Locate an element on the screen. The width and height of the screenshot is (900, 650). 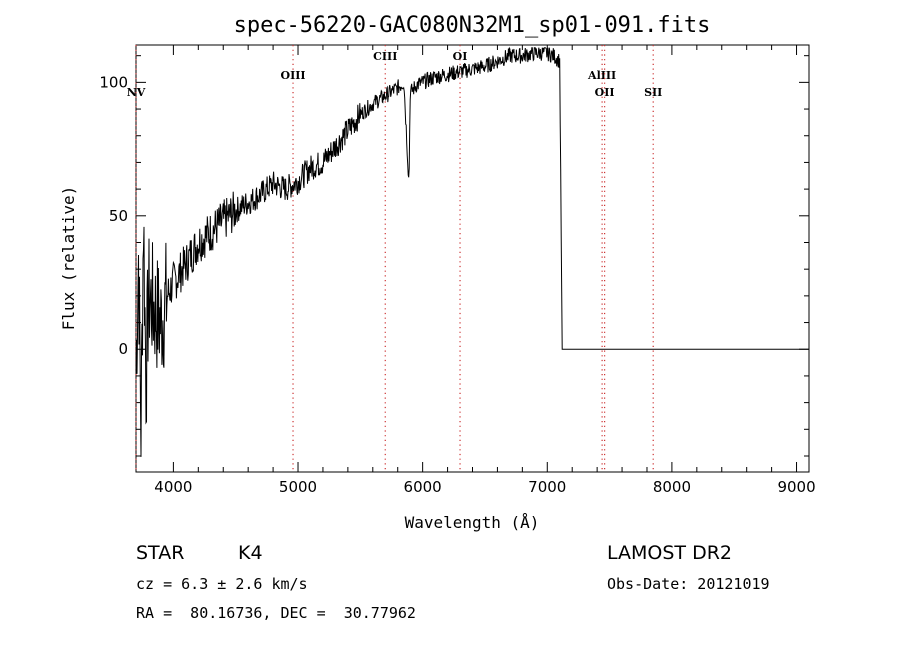
spectral-line-label: OIII is located at coordinates (293, 75).